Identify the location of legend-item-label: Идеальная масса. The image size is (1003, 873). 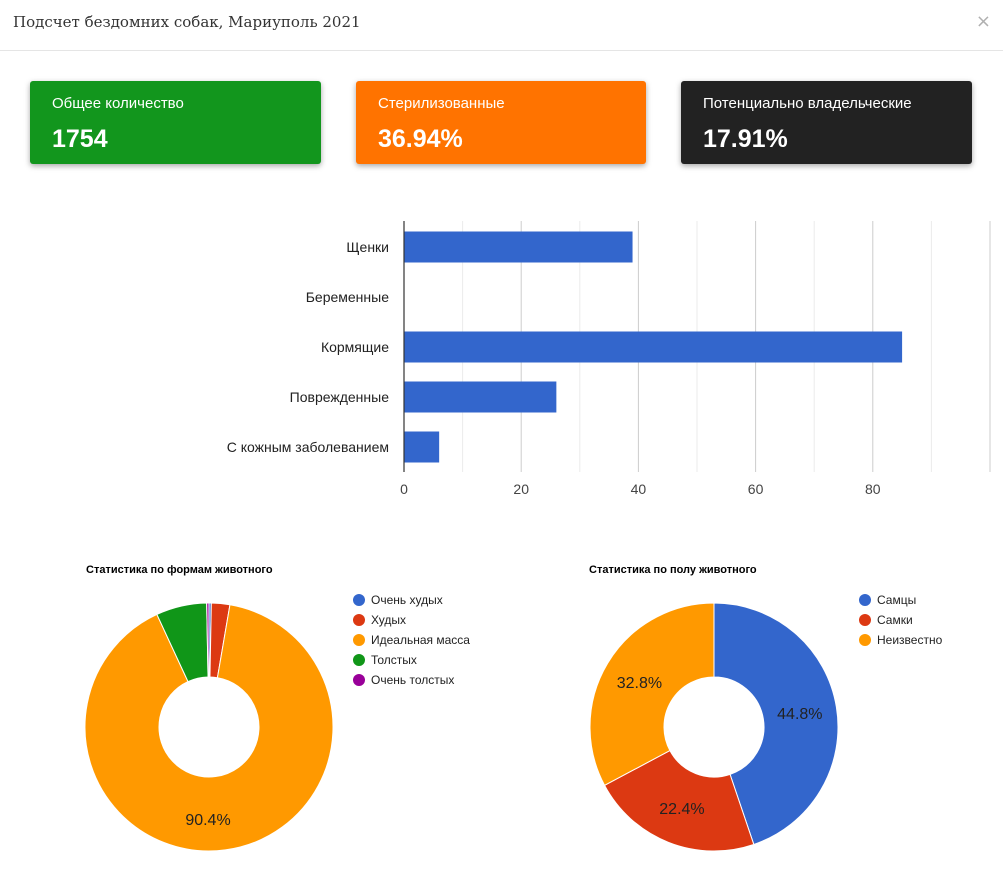
(420, 640).